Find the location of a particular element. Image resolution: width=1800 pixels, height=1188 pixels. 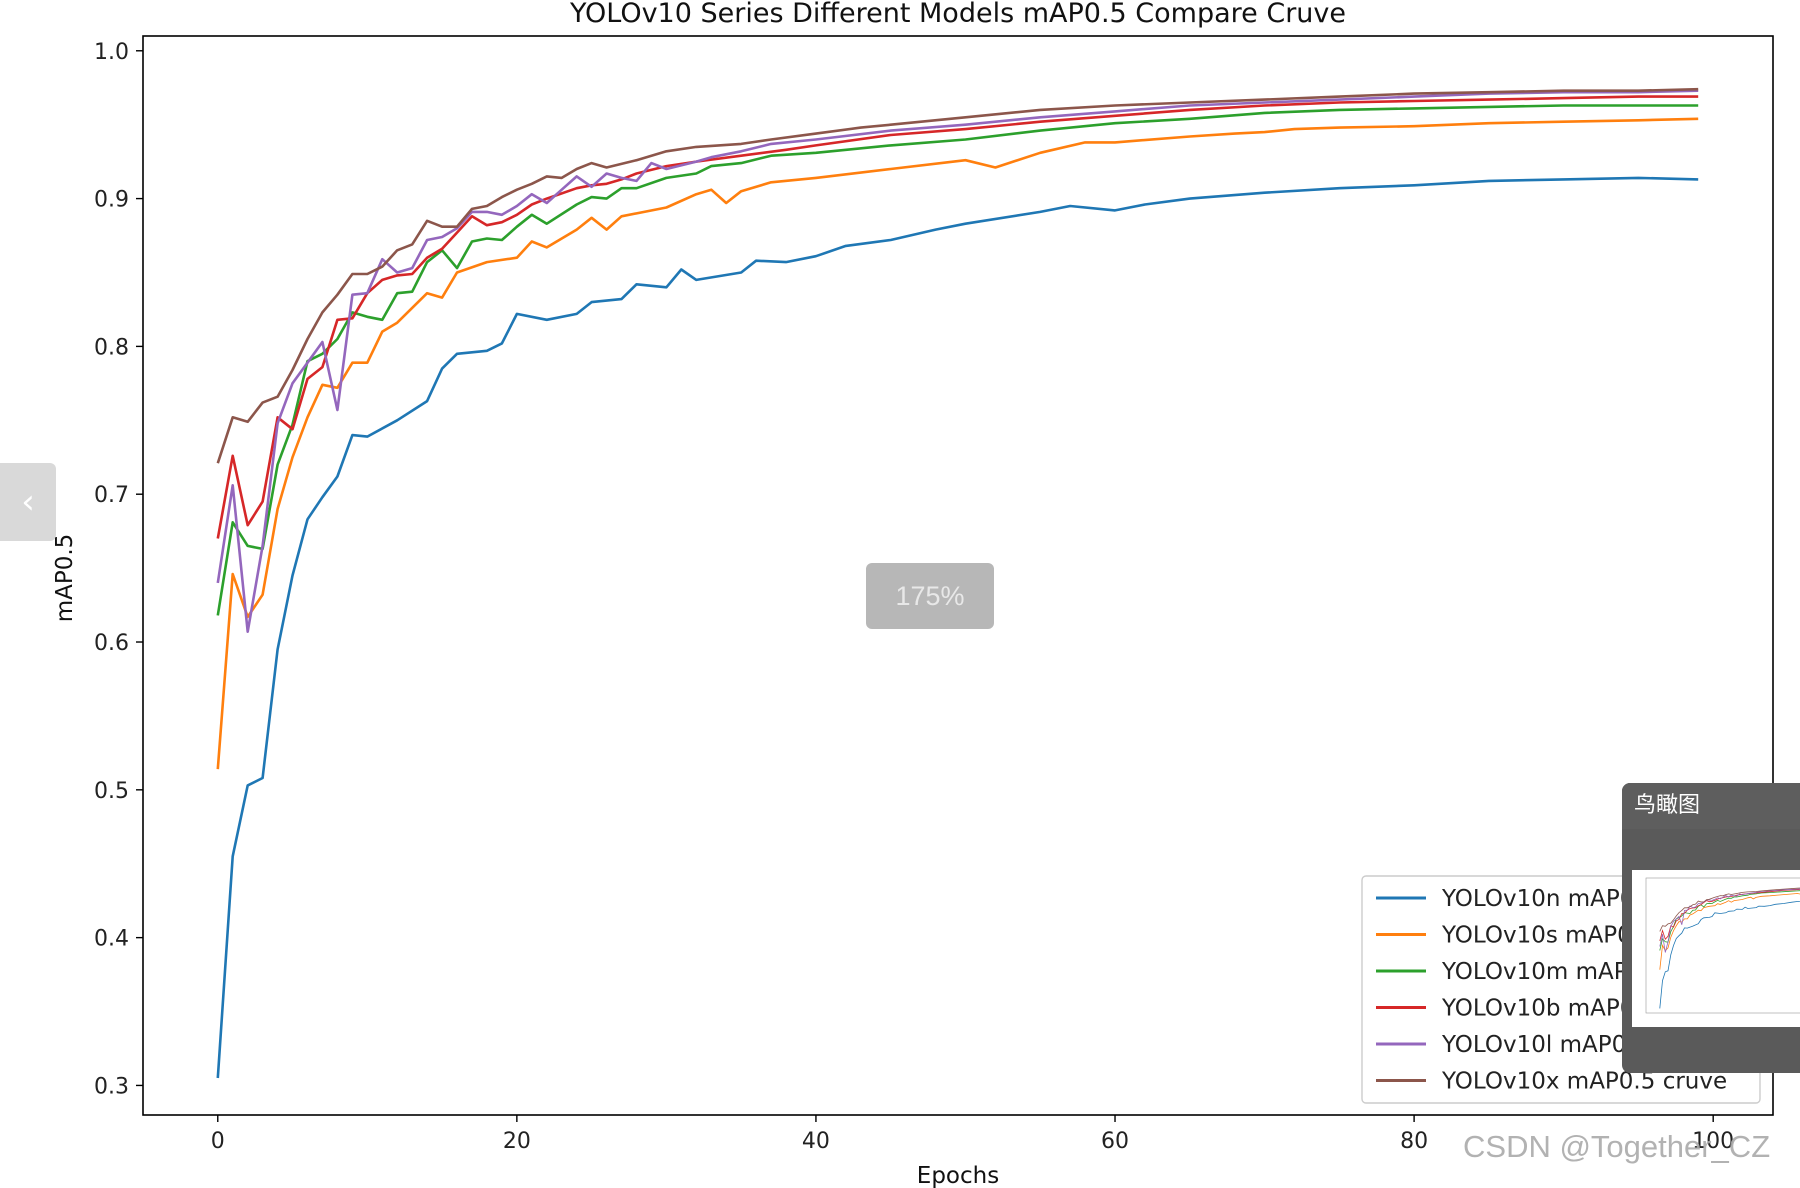

x-tick-label: 80 is located at coordinates (1414, 1141).